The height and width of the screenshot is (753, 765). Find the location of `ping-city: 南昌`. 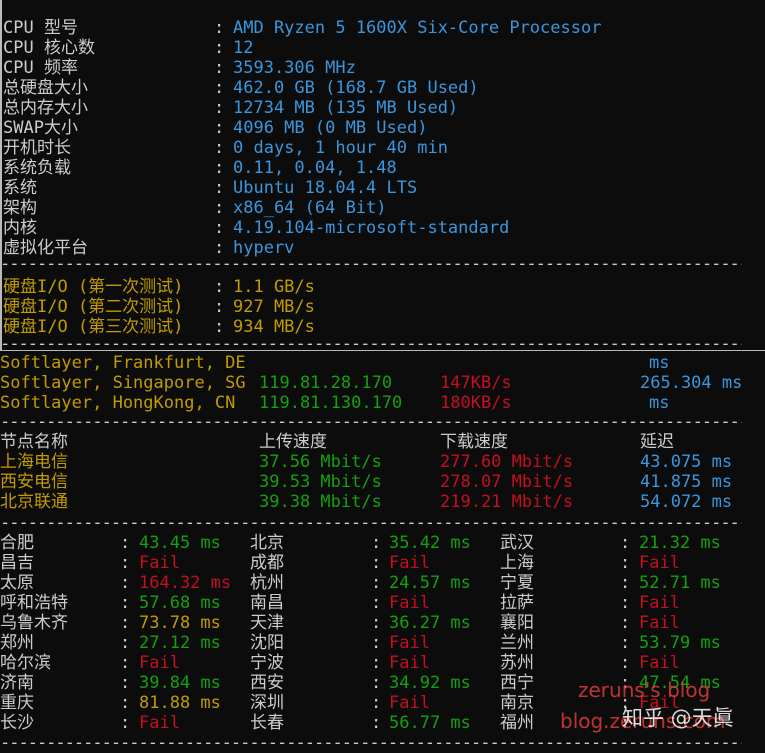

ping-city: 南昌 is located at coordinates (267, 603).